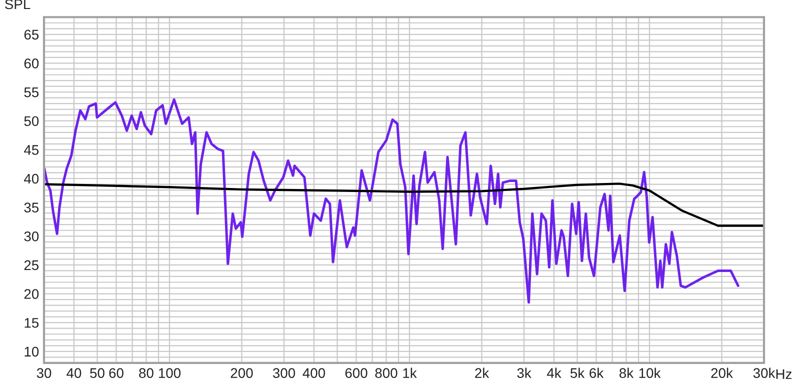 The image size is (800, 389). Describe the element at coordinates (314, 373) in the screenshot. I see `x-tick-label: 400` at that location.